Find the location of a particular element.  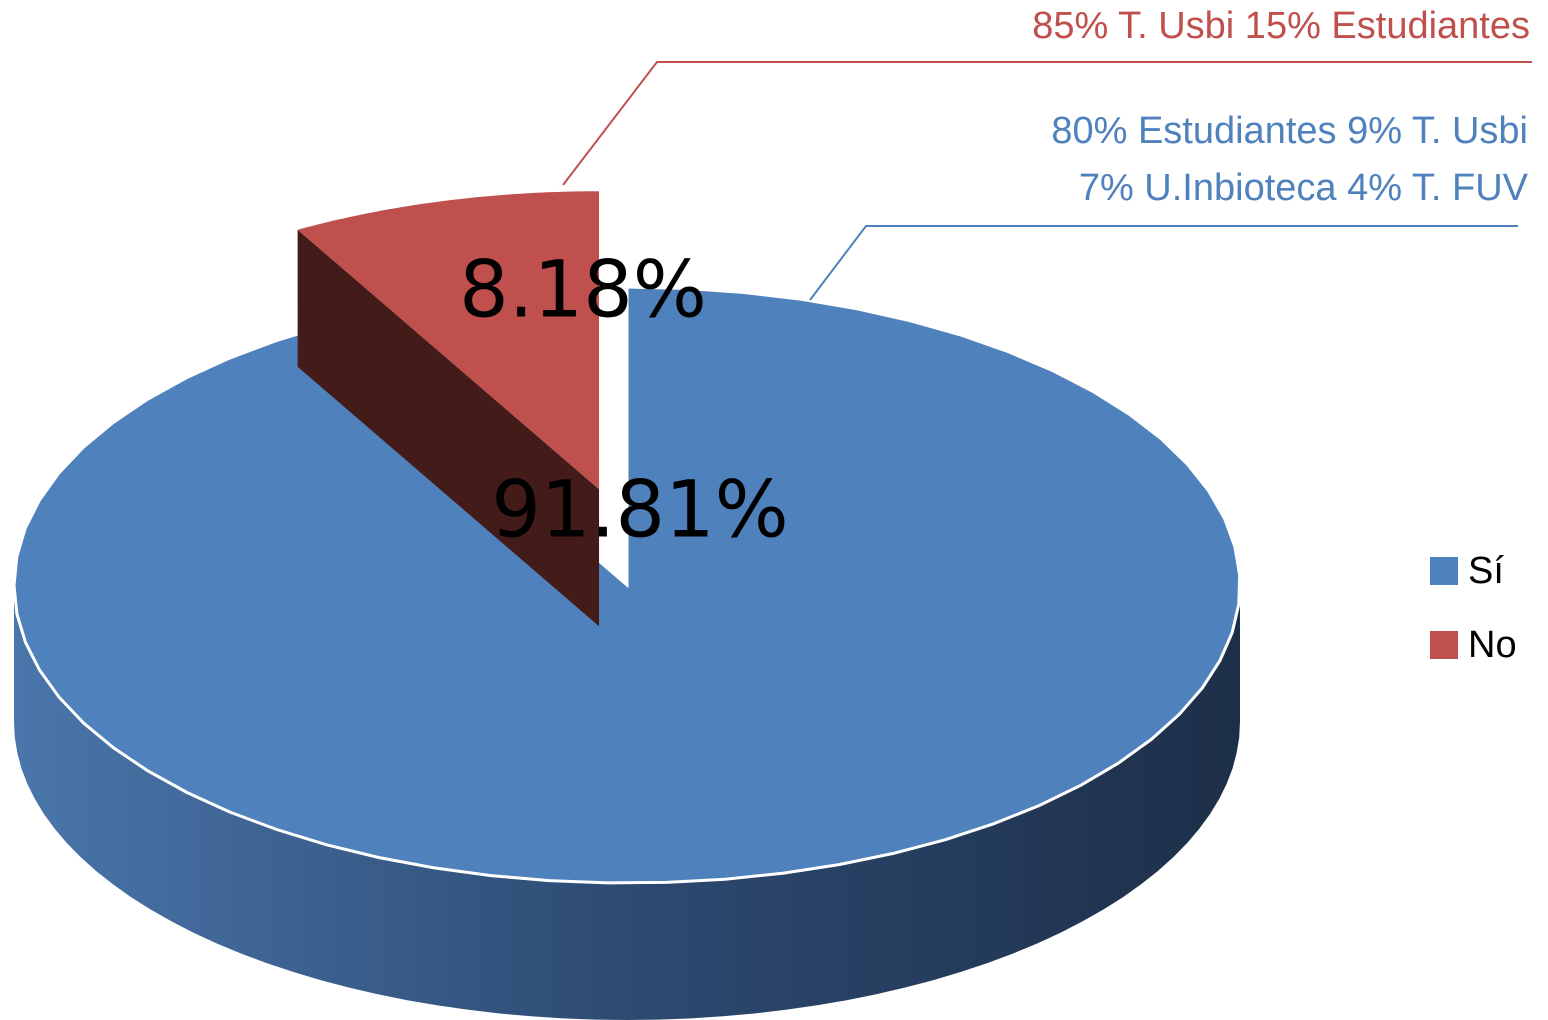

pie-slice is located at coordinates (448, 409).